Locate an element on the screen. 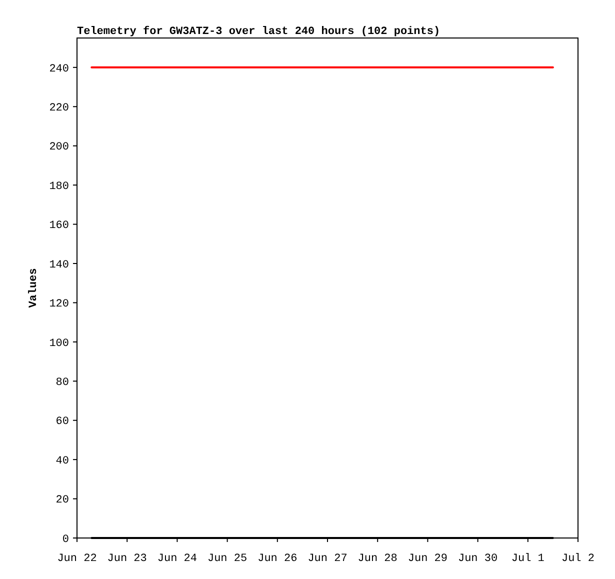  y-tick-label: 100 is located at coordinates (59, 344).